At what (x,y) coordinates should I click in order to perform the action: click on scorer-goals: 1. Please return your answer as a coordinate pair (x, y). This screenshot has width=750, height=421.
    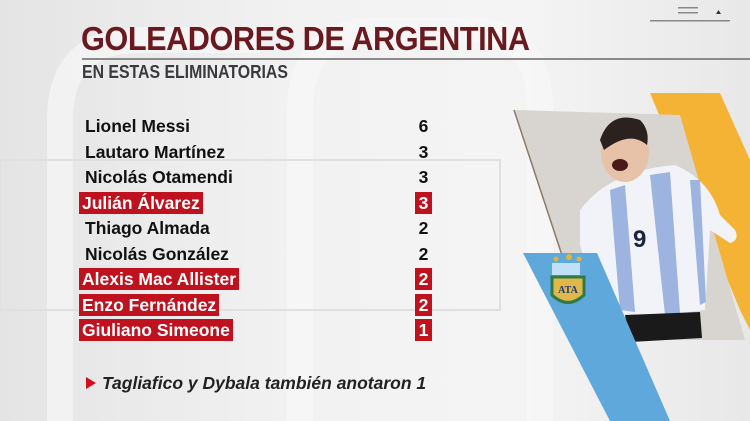
    Looking at the image, I should click on (423, 330).